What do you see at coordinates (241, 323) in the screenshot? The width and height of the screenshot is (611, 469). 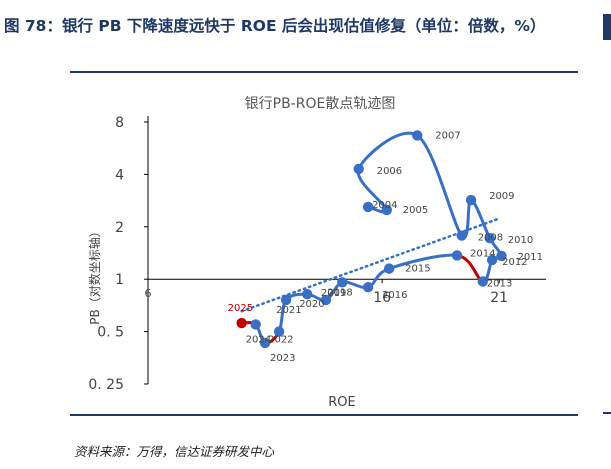 I see `point-2025` at bounding box center [241, 323].